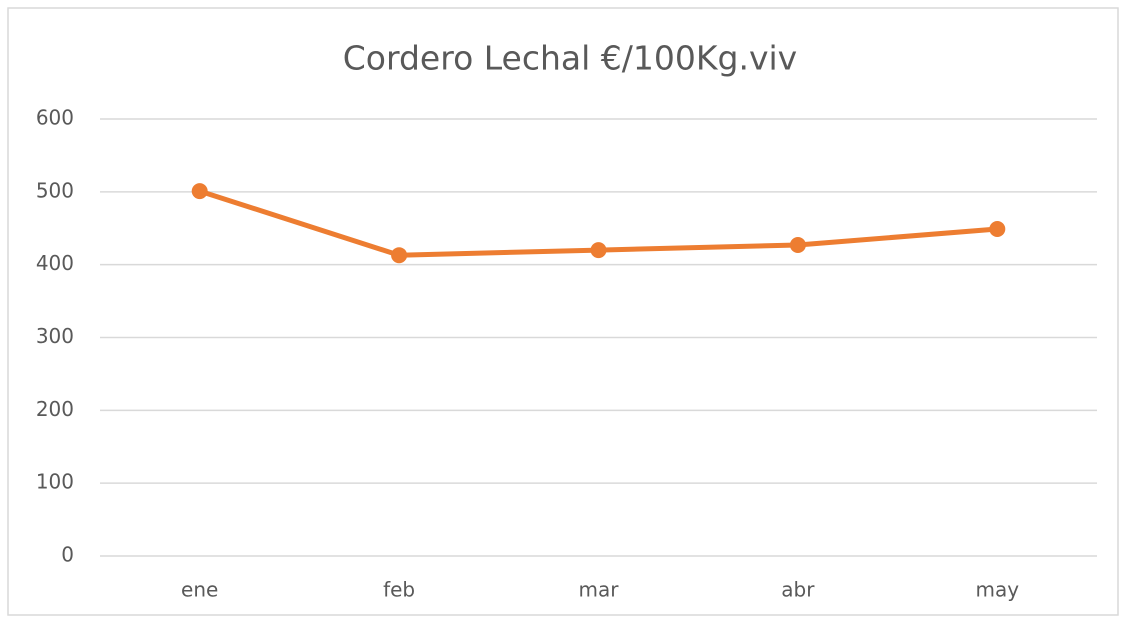  What do you see at coordinates (55, 482) in the screenshot?
I see `y-tick-label: 100` at bounding box center [55, 482].